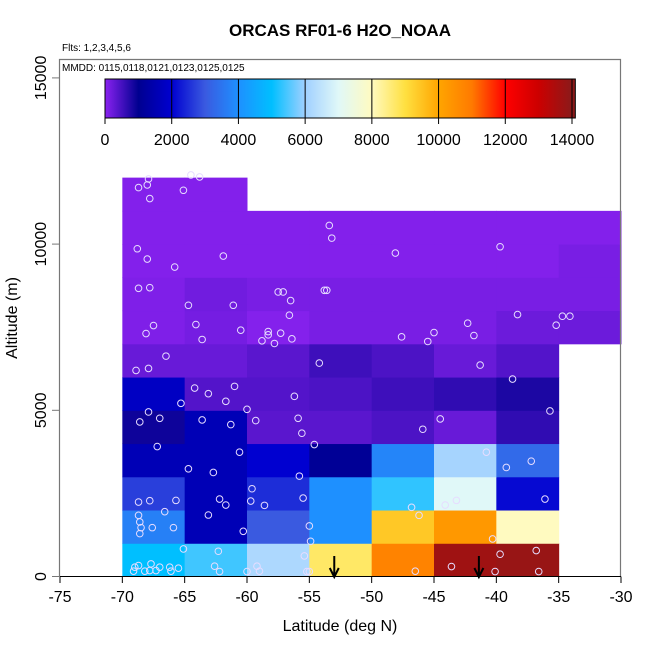 This screenshot has width=650, height=650. What do you see at coordinates (41, 244) in the screenshot?
I see `y-tick-label: 10000` at bounding box center [41, 244].